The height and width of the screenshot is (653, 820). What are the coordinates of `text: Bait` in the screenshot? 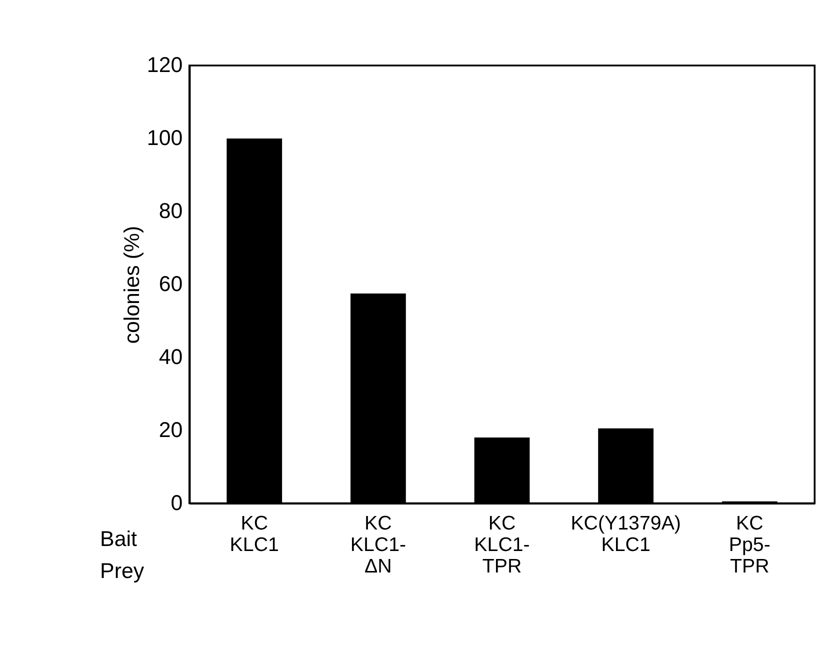 It's located at (119, 539).